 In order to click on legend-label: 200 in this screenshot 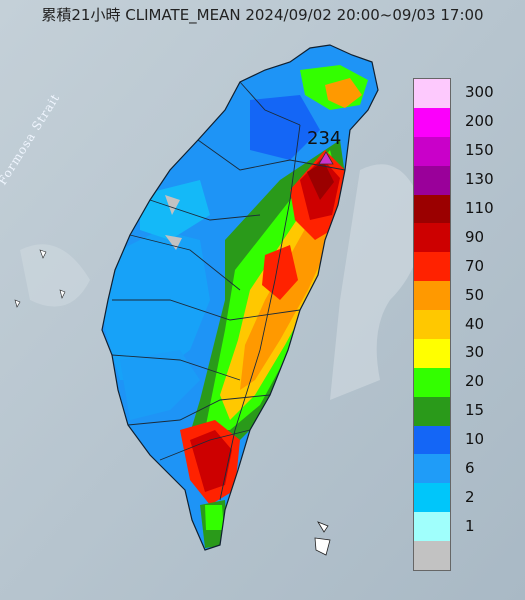, I will do `click(479, 121)`.